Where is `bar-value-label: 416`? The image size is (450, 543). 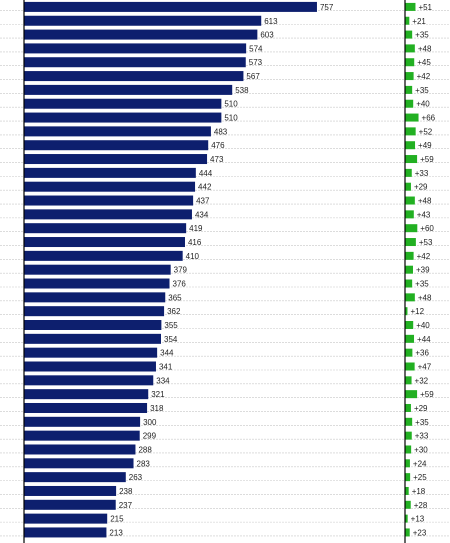 bar-value-label: 416 is located at coordinates (195, 242).